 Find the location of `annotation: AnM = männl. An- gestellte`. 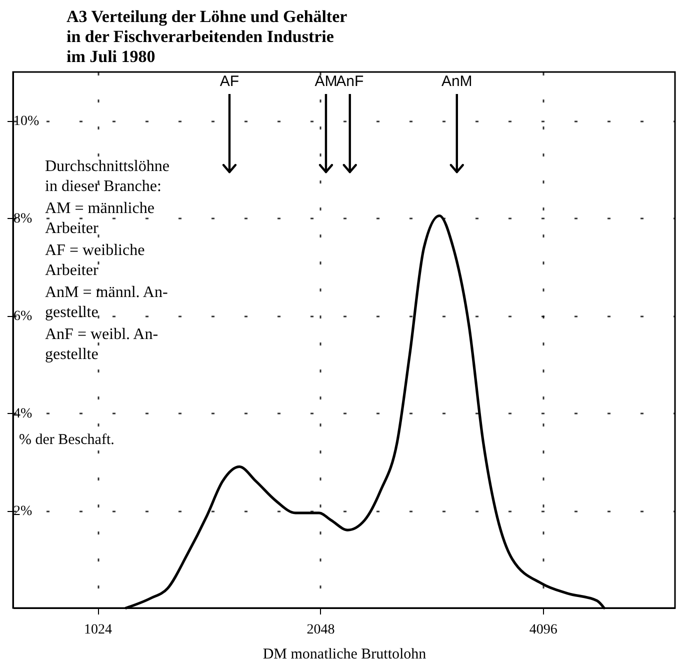

annotation: AnM = männl. An- gestellte is located at coordinates (106, 302).